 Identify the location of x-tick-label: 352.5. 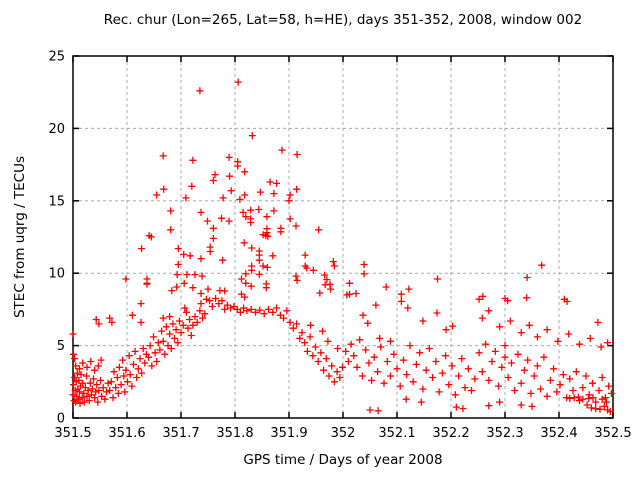
(612, 433).